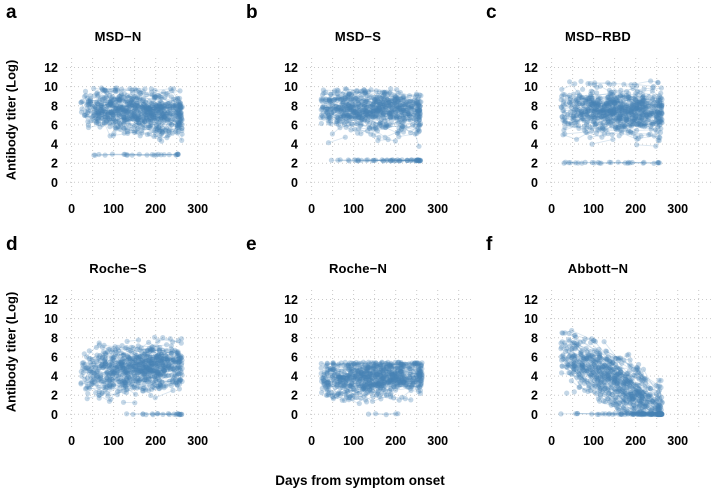 The image size is (720, 499). I want to click on panel-c-scatter-plot: 0 100 200 300 0 2 4 6 8 10 12, so click(609, 133).